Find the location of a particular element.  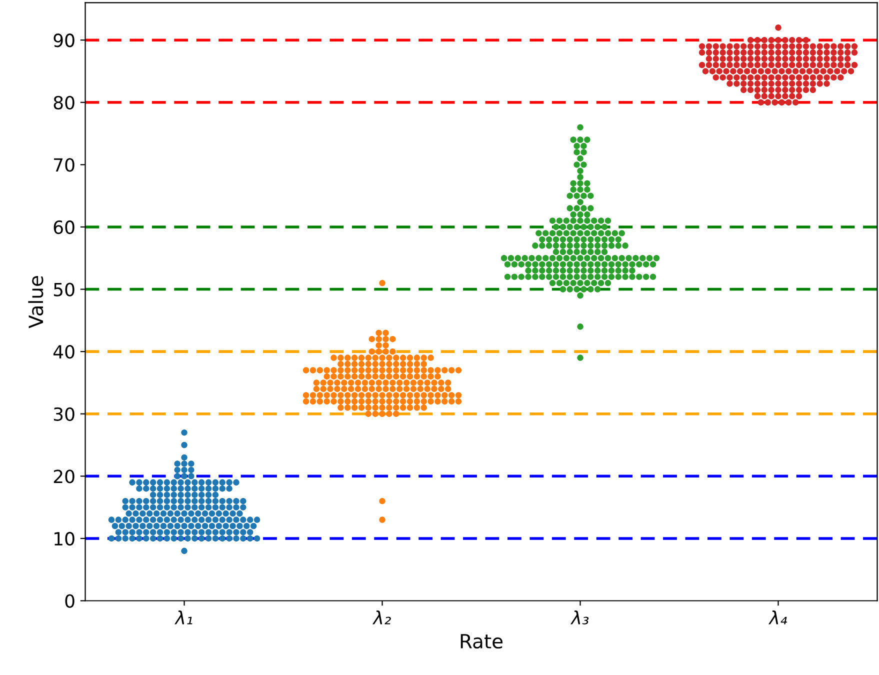

x-tick-label: λ₃ is located at coordinates (579, 617).